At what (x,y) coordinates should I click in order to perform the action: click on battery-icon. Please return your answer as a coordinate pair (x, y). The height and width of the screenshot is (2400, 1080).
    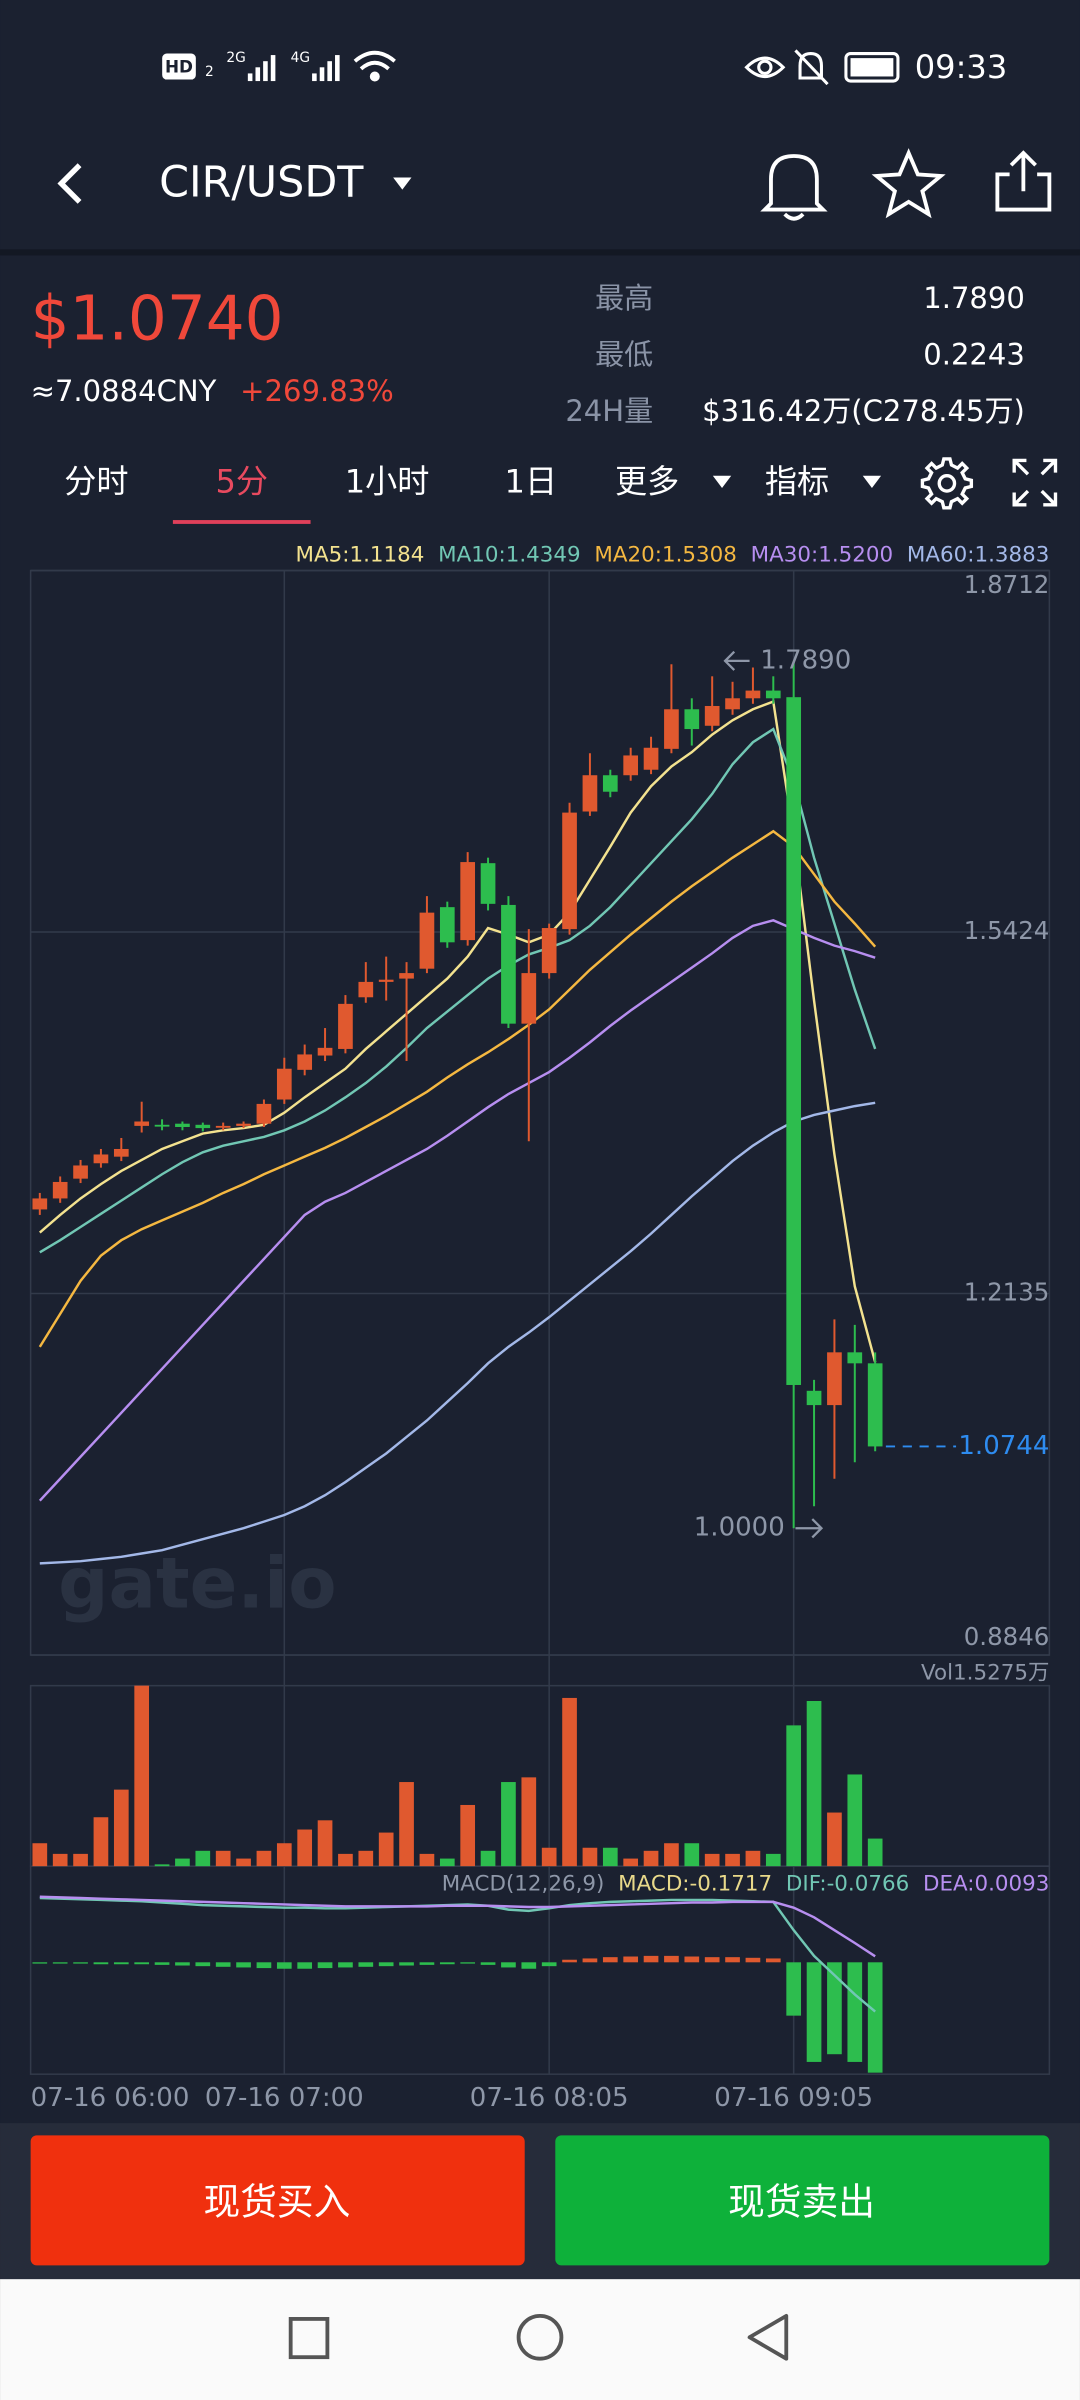
    Looking at the image, I should click on (872, 67).